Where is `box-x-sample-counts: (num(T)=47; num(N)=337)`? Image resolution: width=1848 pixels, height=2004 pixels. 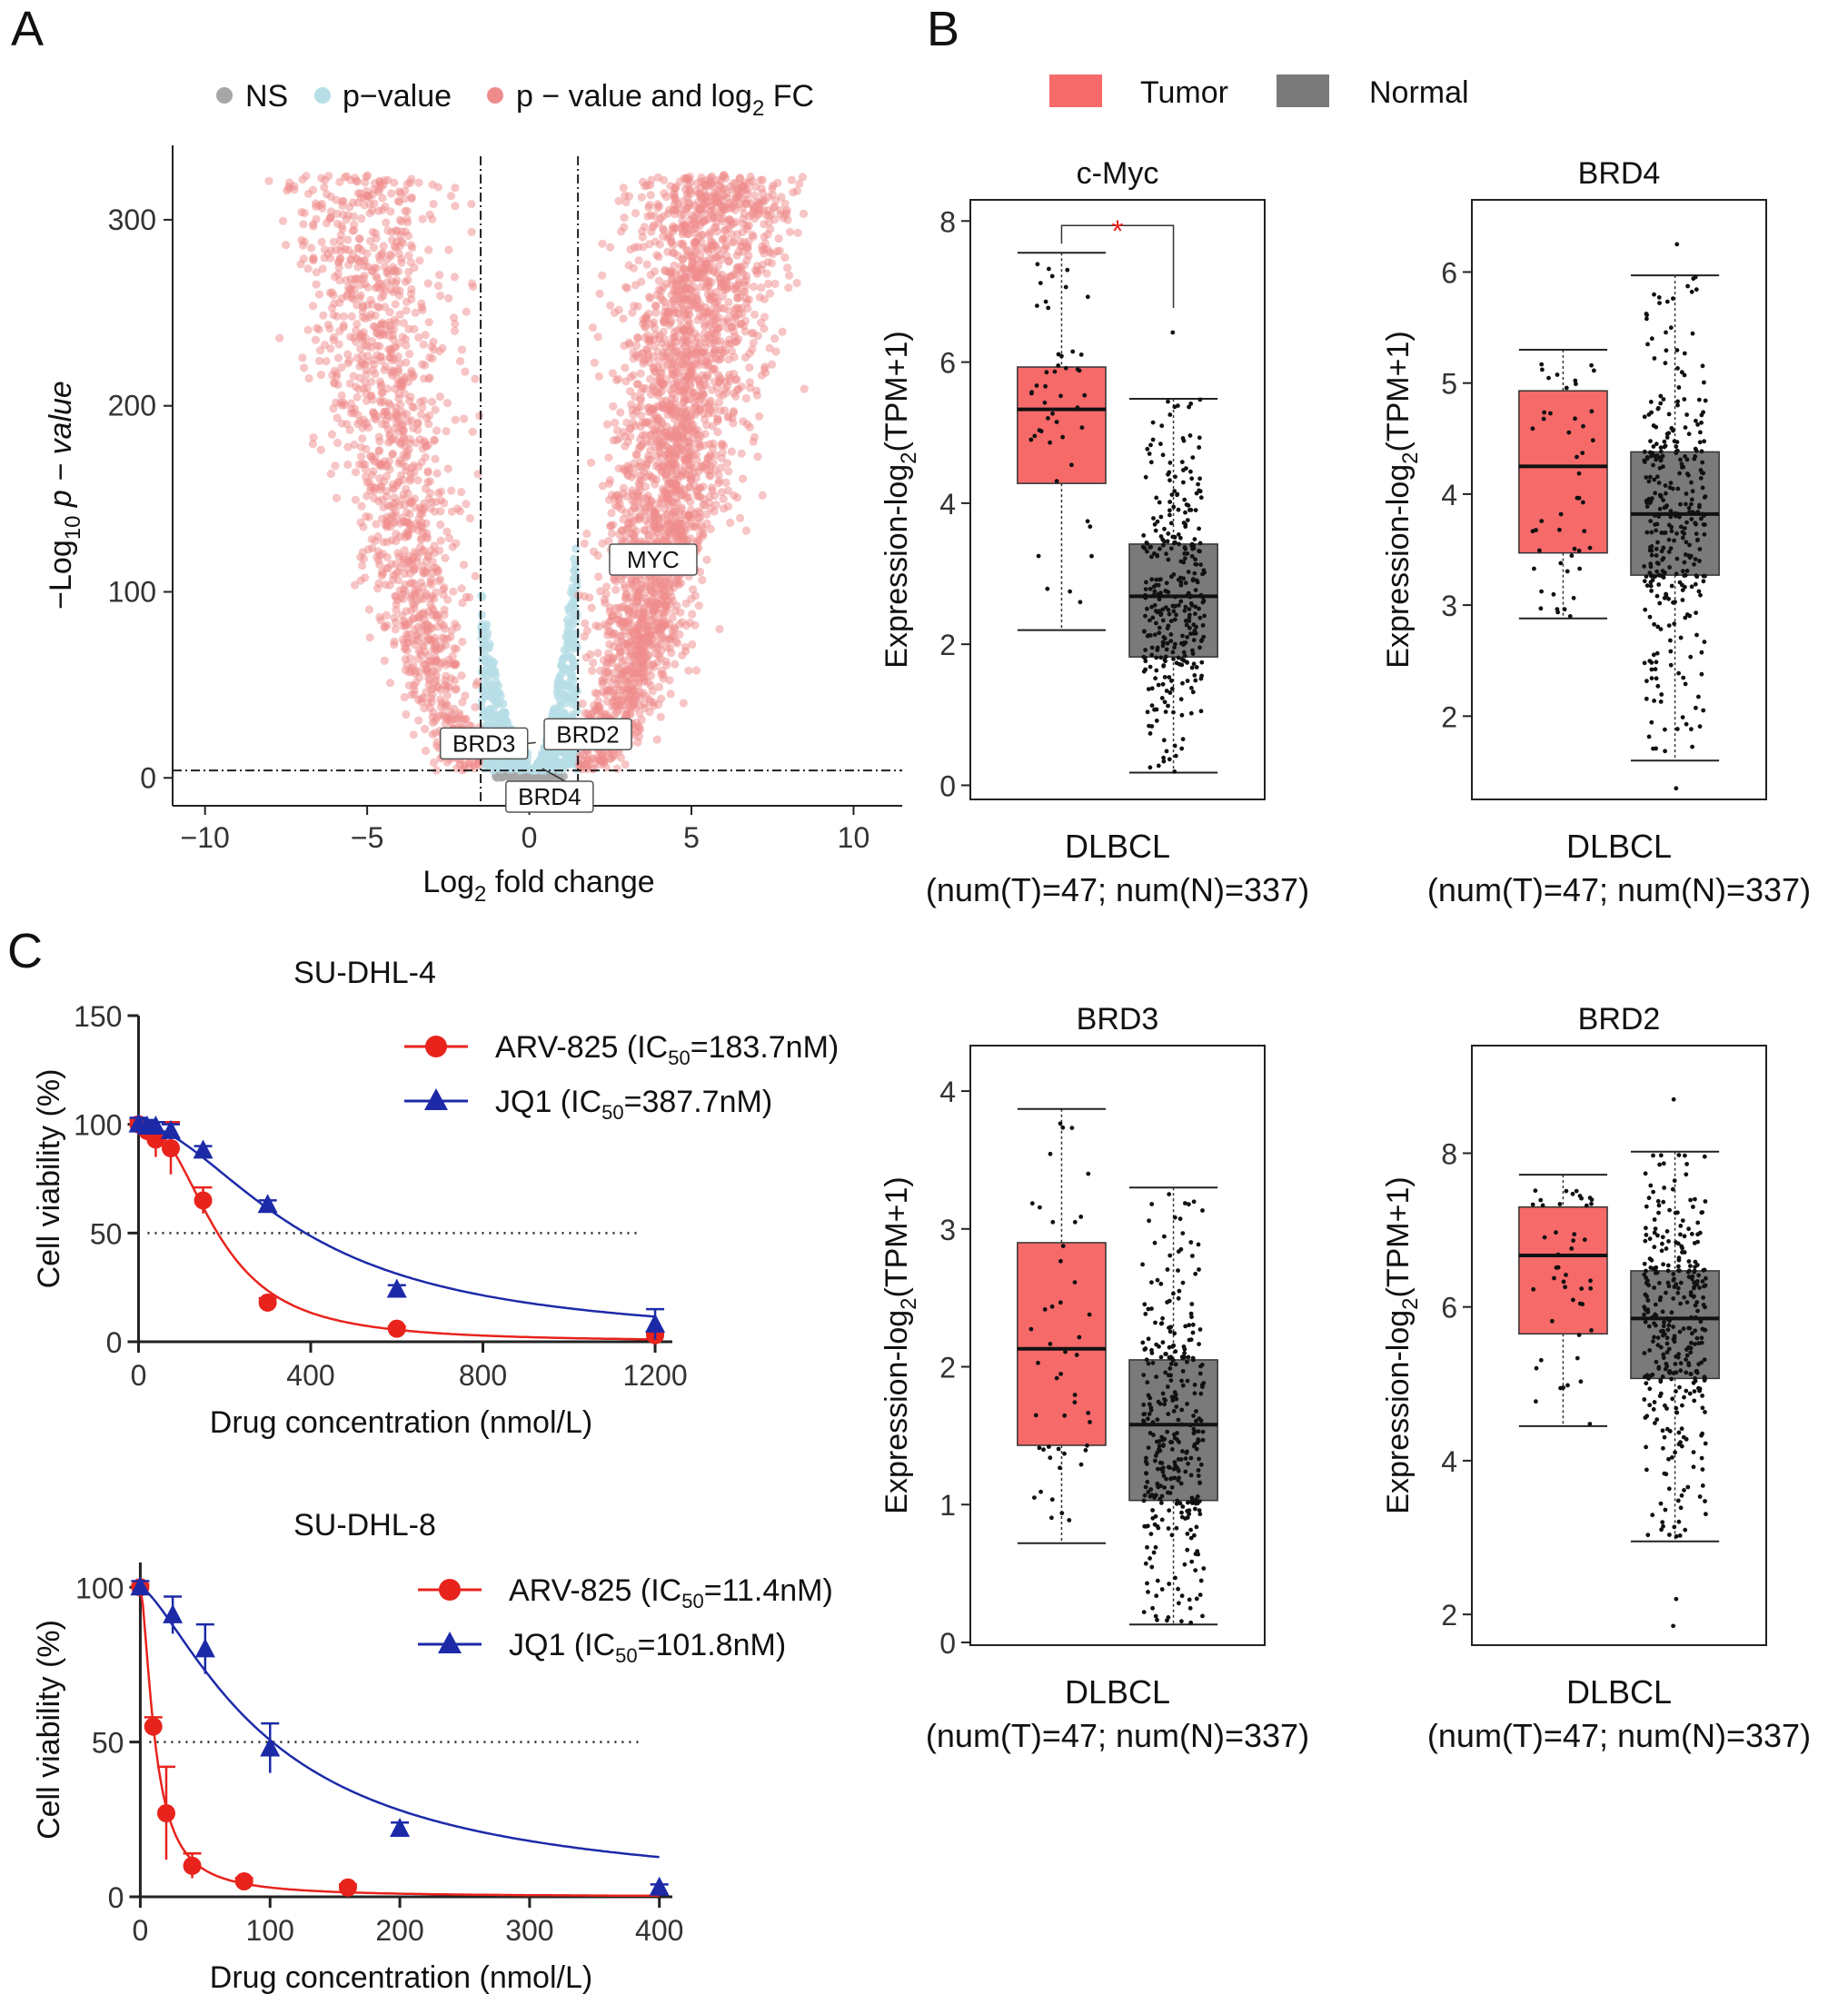 box-x-sample-counts: (num(T)=47; num(N)=337) is located at coordinates (1117, 889).